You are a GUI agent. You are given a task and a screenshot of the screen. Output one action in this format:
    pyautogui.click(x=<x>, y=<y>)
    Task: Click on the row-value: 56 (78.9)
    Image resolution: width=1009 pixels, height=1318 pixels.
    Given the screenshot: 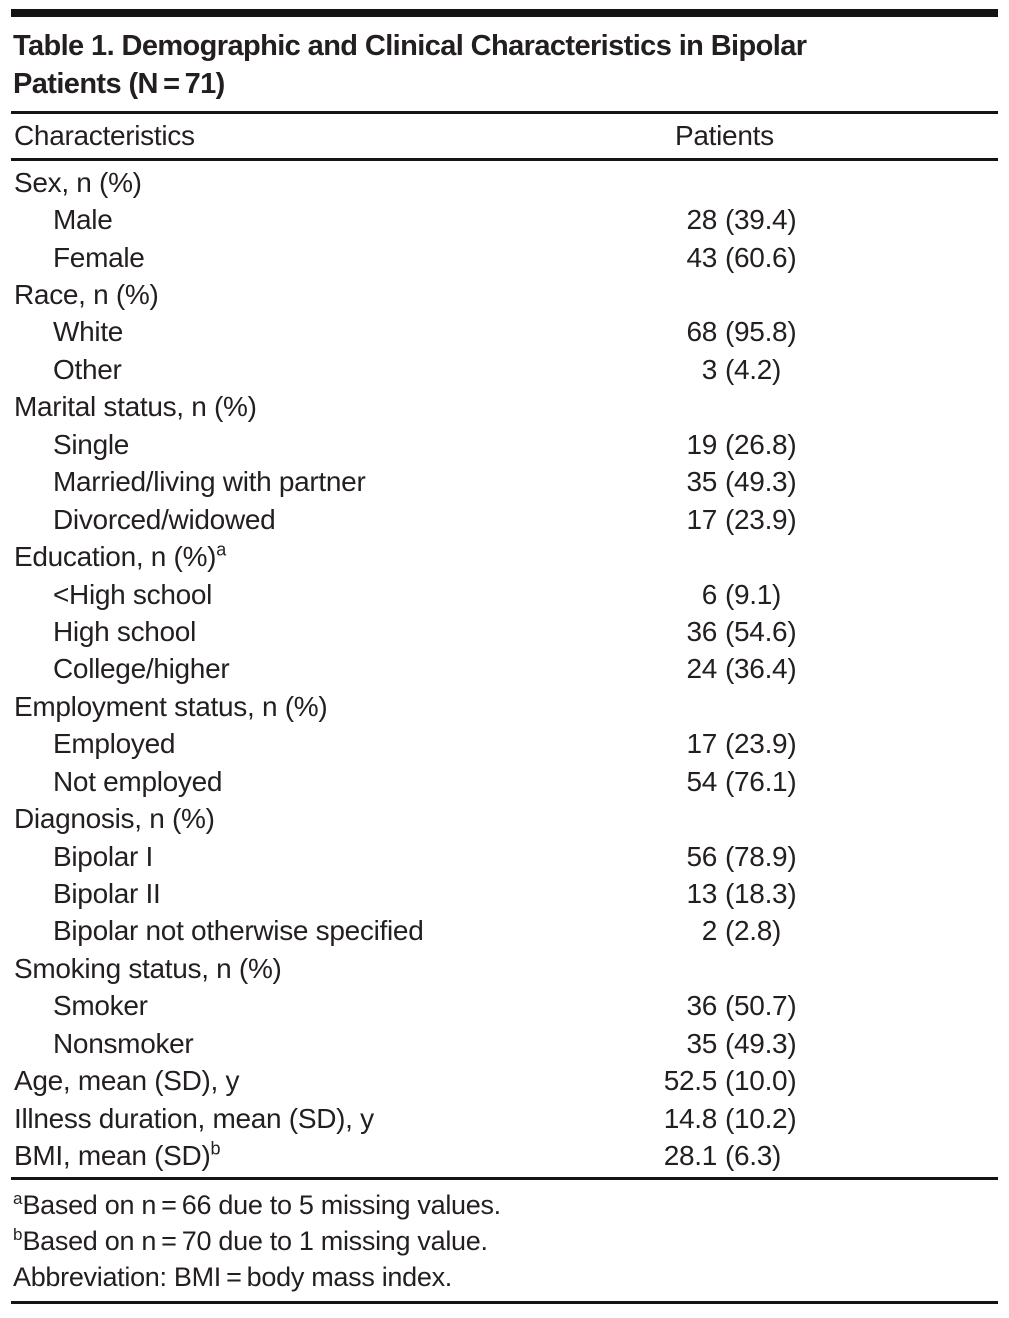 What is the action you would take?
    pyautogui.click(x=823, y=857)
    